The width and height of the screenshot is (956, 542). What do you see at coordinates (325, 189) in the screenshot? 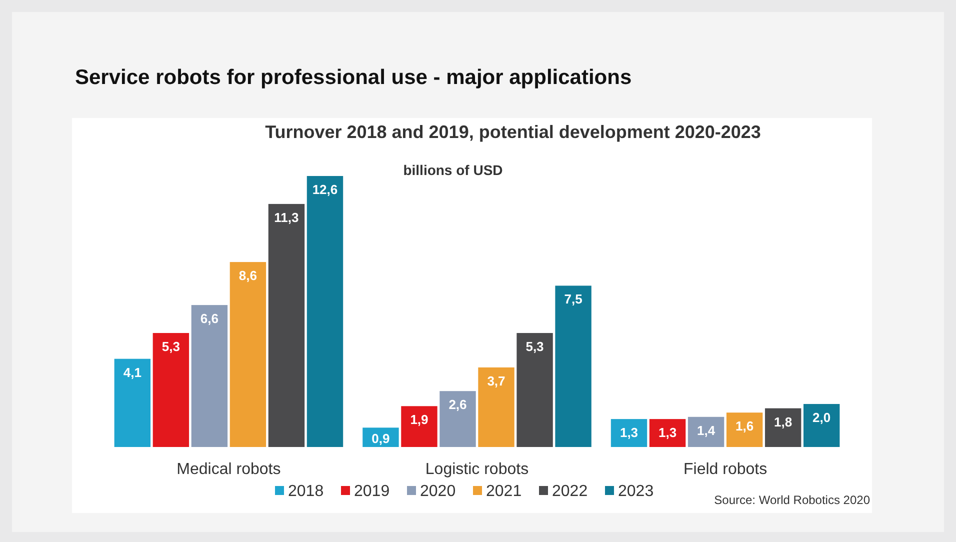
I see `data-label: 12,6` at bounding box center [325, 189].